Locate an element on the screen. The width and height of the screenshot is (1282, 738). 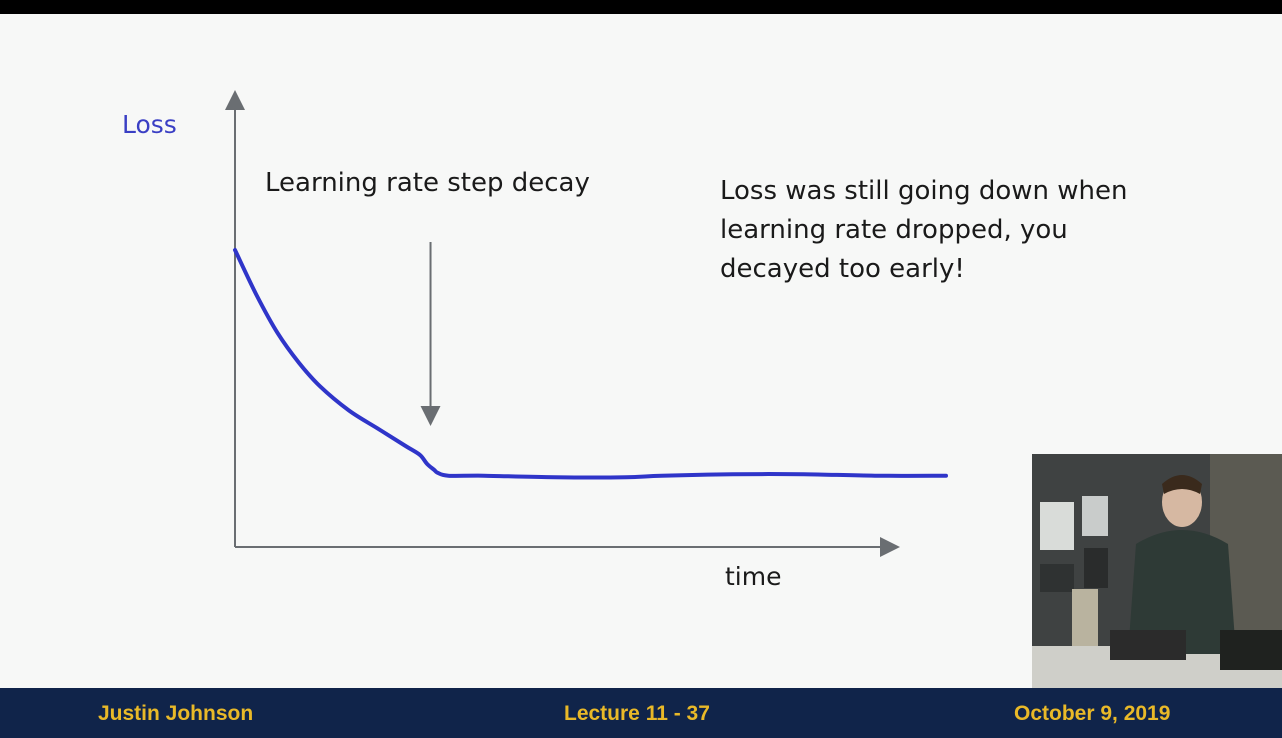
speaker-video-image is located at coordinates (1157, 571).